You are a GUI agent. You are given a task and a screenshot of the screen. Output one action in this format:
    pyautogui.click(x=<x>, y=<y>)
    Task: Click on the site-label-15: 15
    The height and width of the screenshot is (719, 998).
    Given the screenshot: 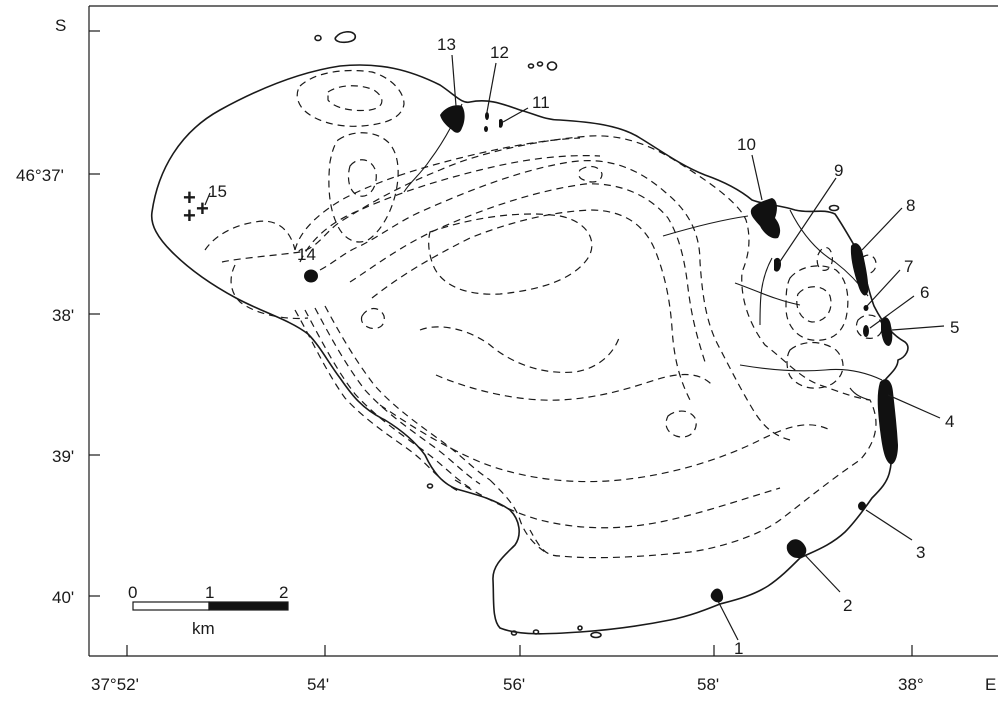 What is the action you would take?
    pyautogui.click(x=217, y=191)
    